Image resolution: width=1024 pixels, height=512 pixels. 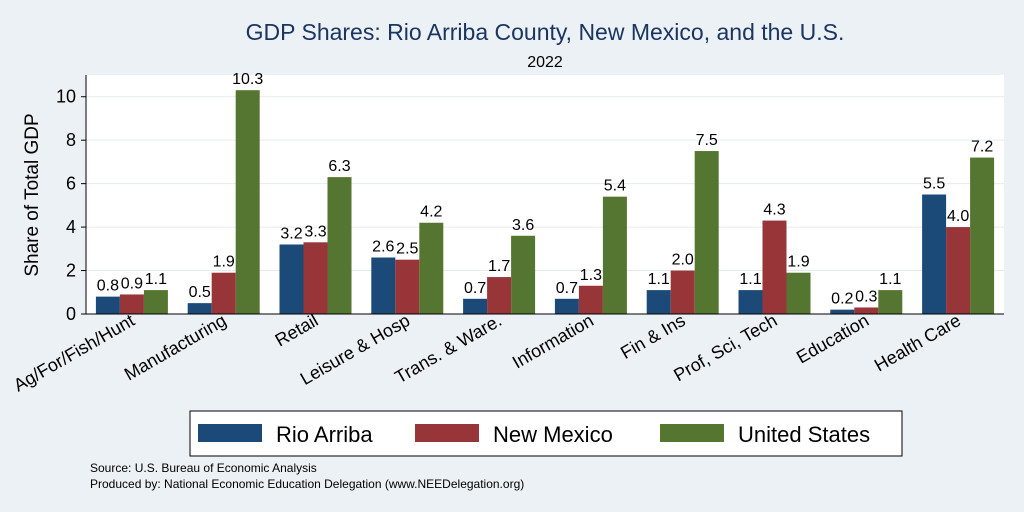 I want to click on y-tick-label: 6, so click(x=71, y=184).